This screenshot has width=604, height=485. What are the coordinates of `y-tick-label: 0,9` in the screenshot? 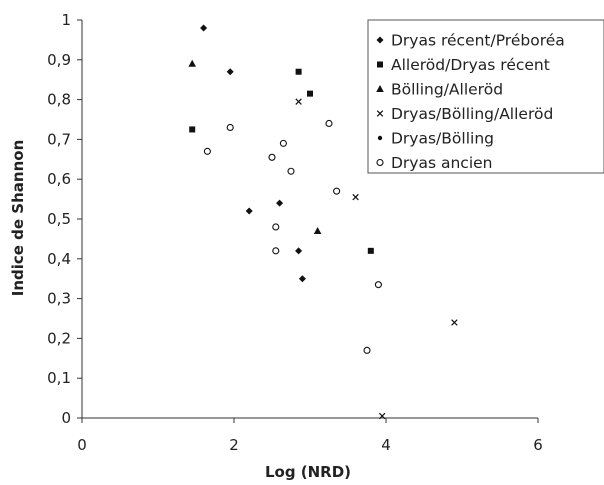 It's located at (59, 60).